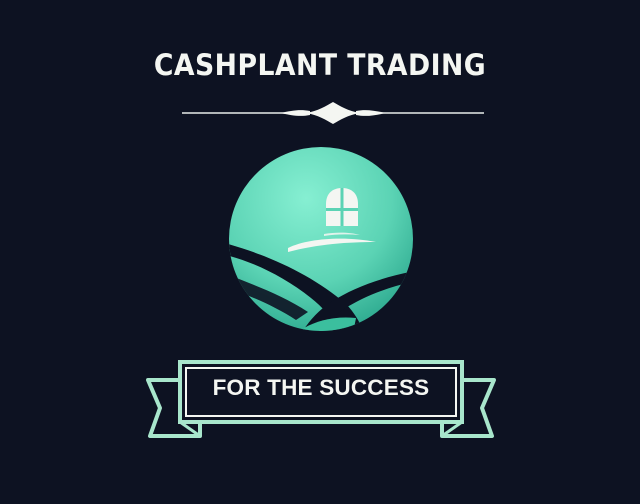 Image resolution: width=640 pixels, height=504 pixels. What do you see at coordinates (333, 113) in the screenshot?
I see `ornamental-divider-icon` at bounding box center [333, 113].